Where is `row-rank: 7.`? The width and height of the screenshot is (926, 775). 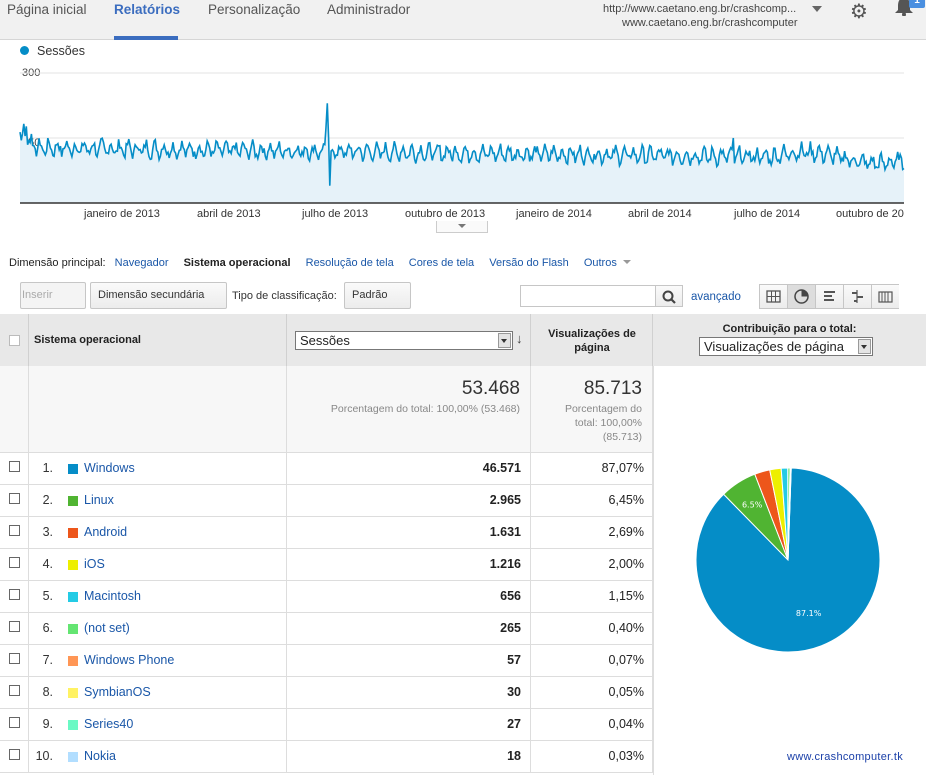
row-rank: 7. is located at coordinates (47, 660).